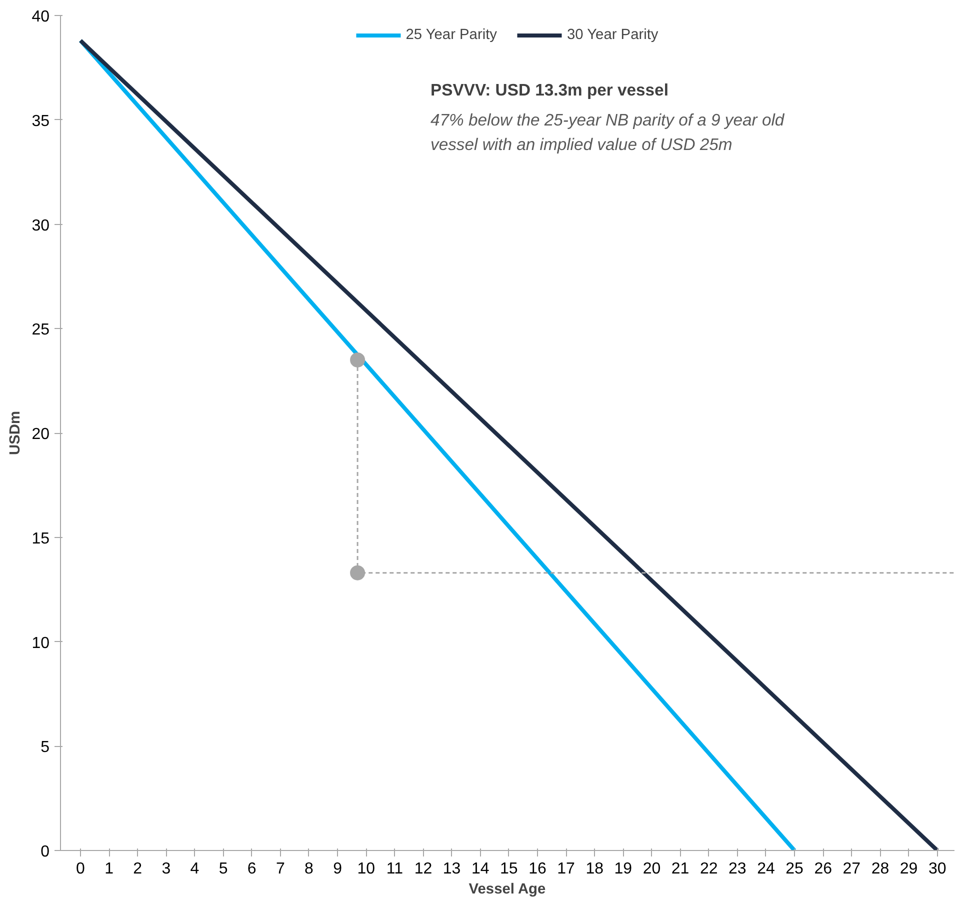  What do you see at coordinates (623, 869) in the screenshot?
I see `x-tick-label: 19` at bounding box center [623, 869].